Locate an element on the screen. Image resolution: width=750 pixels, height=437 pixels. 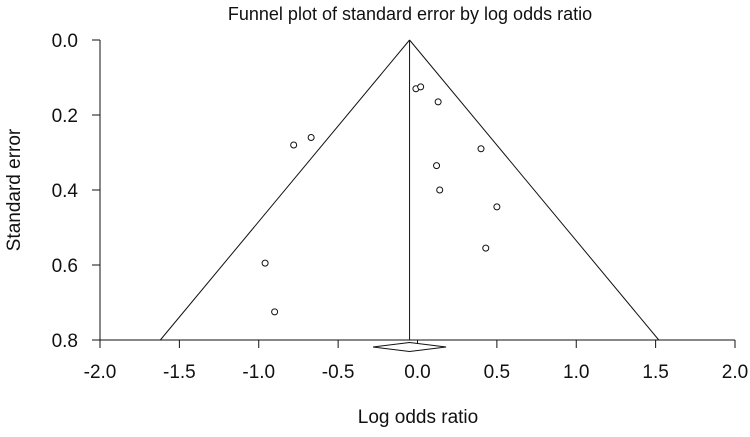
y-axis-ticks: 0.0 0.2 0.4 0.6 0.8 is located at coordinates (76, 191).